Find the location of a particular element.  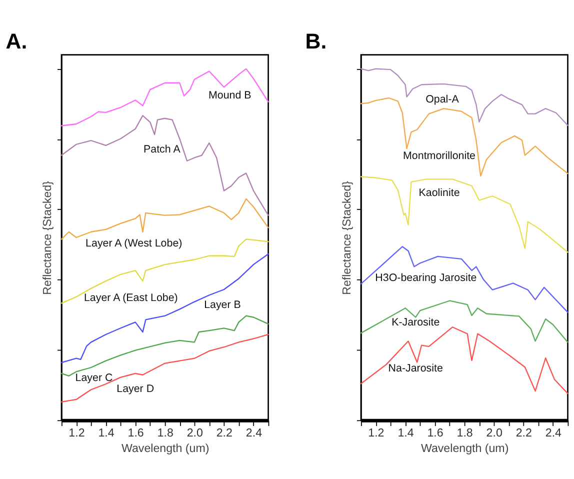

series-label: Layer B is located at coordinates (222, 304).